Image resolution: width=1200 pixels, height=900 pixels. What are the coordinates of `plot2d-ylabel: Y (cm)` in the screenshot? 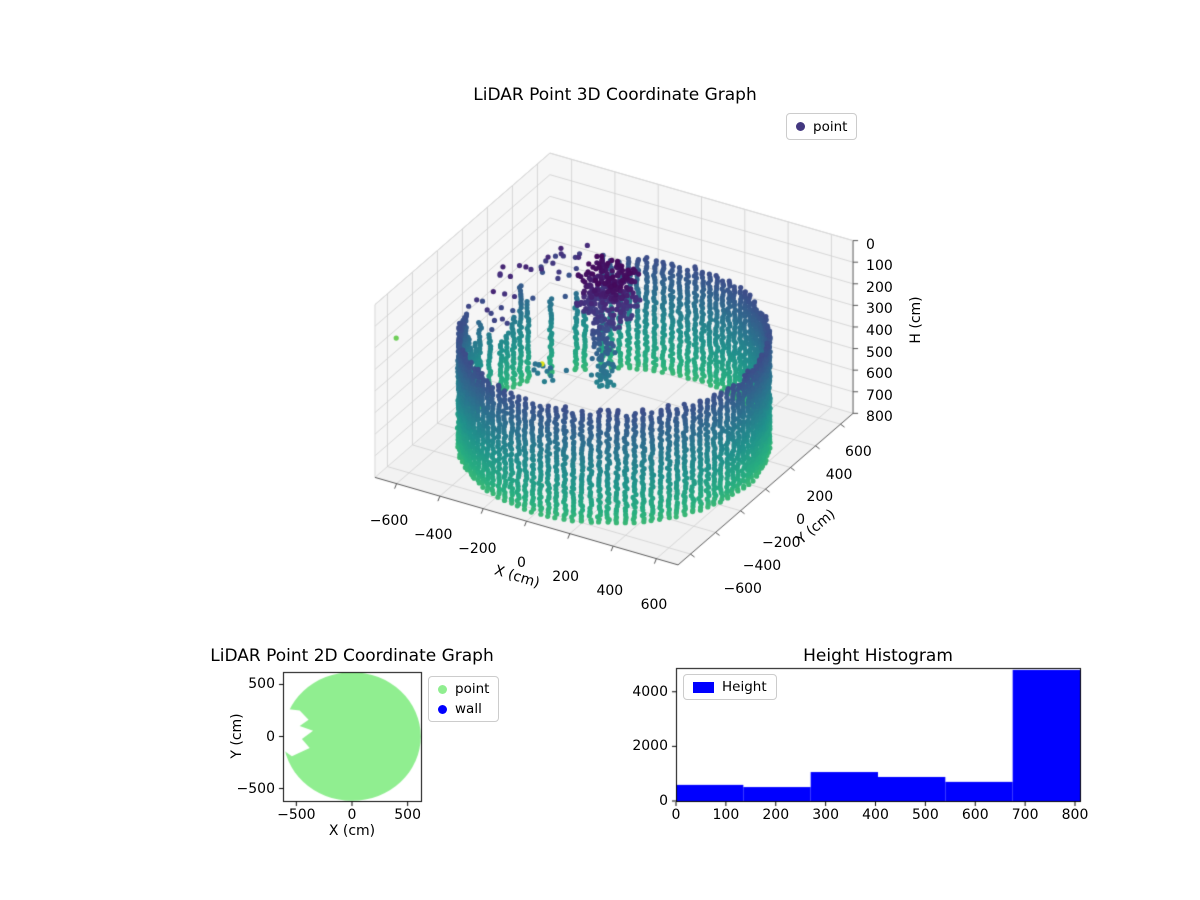 It's located at (237, 736).